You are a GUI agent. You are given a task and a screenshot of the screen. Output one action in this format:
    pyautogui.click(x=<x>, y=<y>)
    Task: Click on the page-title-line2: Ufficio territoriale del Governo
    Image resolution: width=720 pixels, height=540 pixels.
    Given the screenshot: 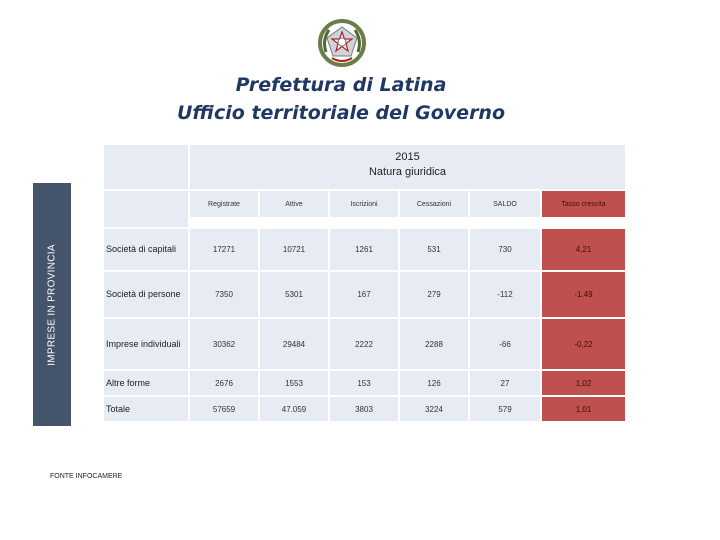 What is the action you would take?
    pyautogui.click(x=341, y=113)
    